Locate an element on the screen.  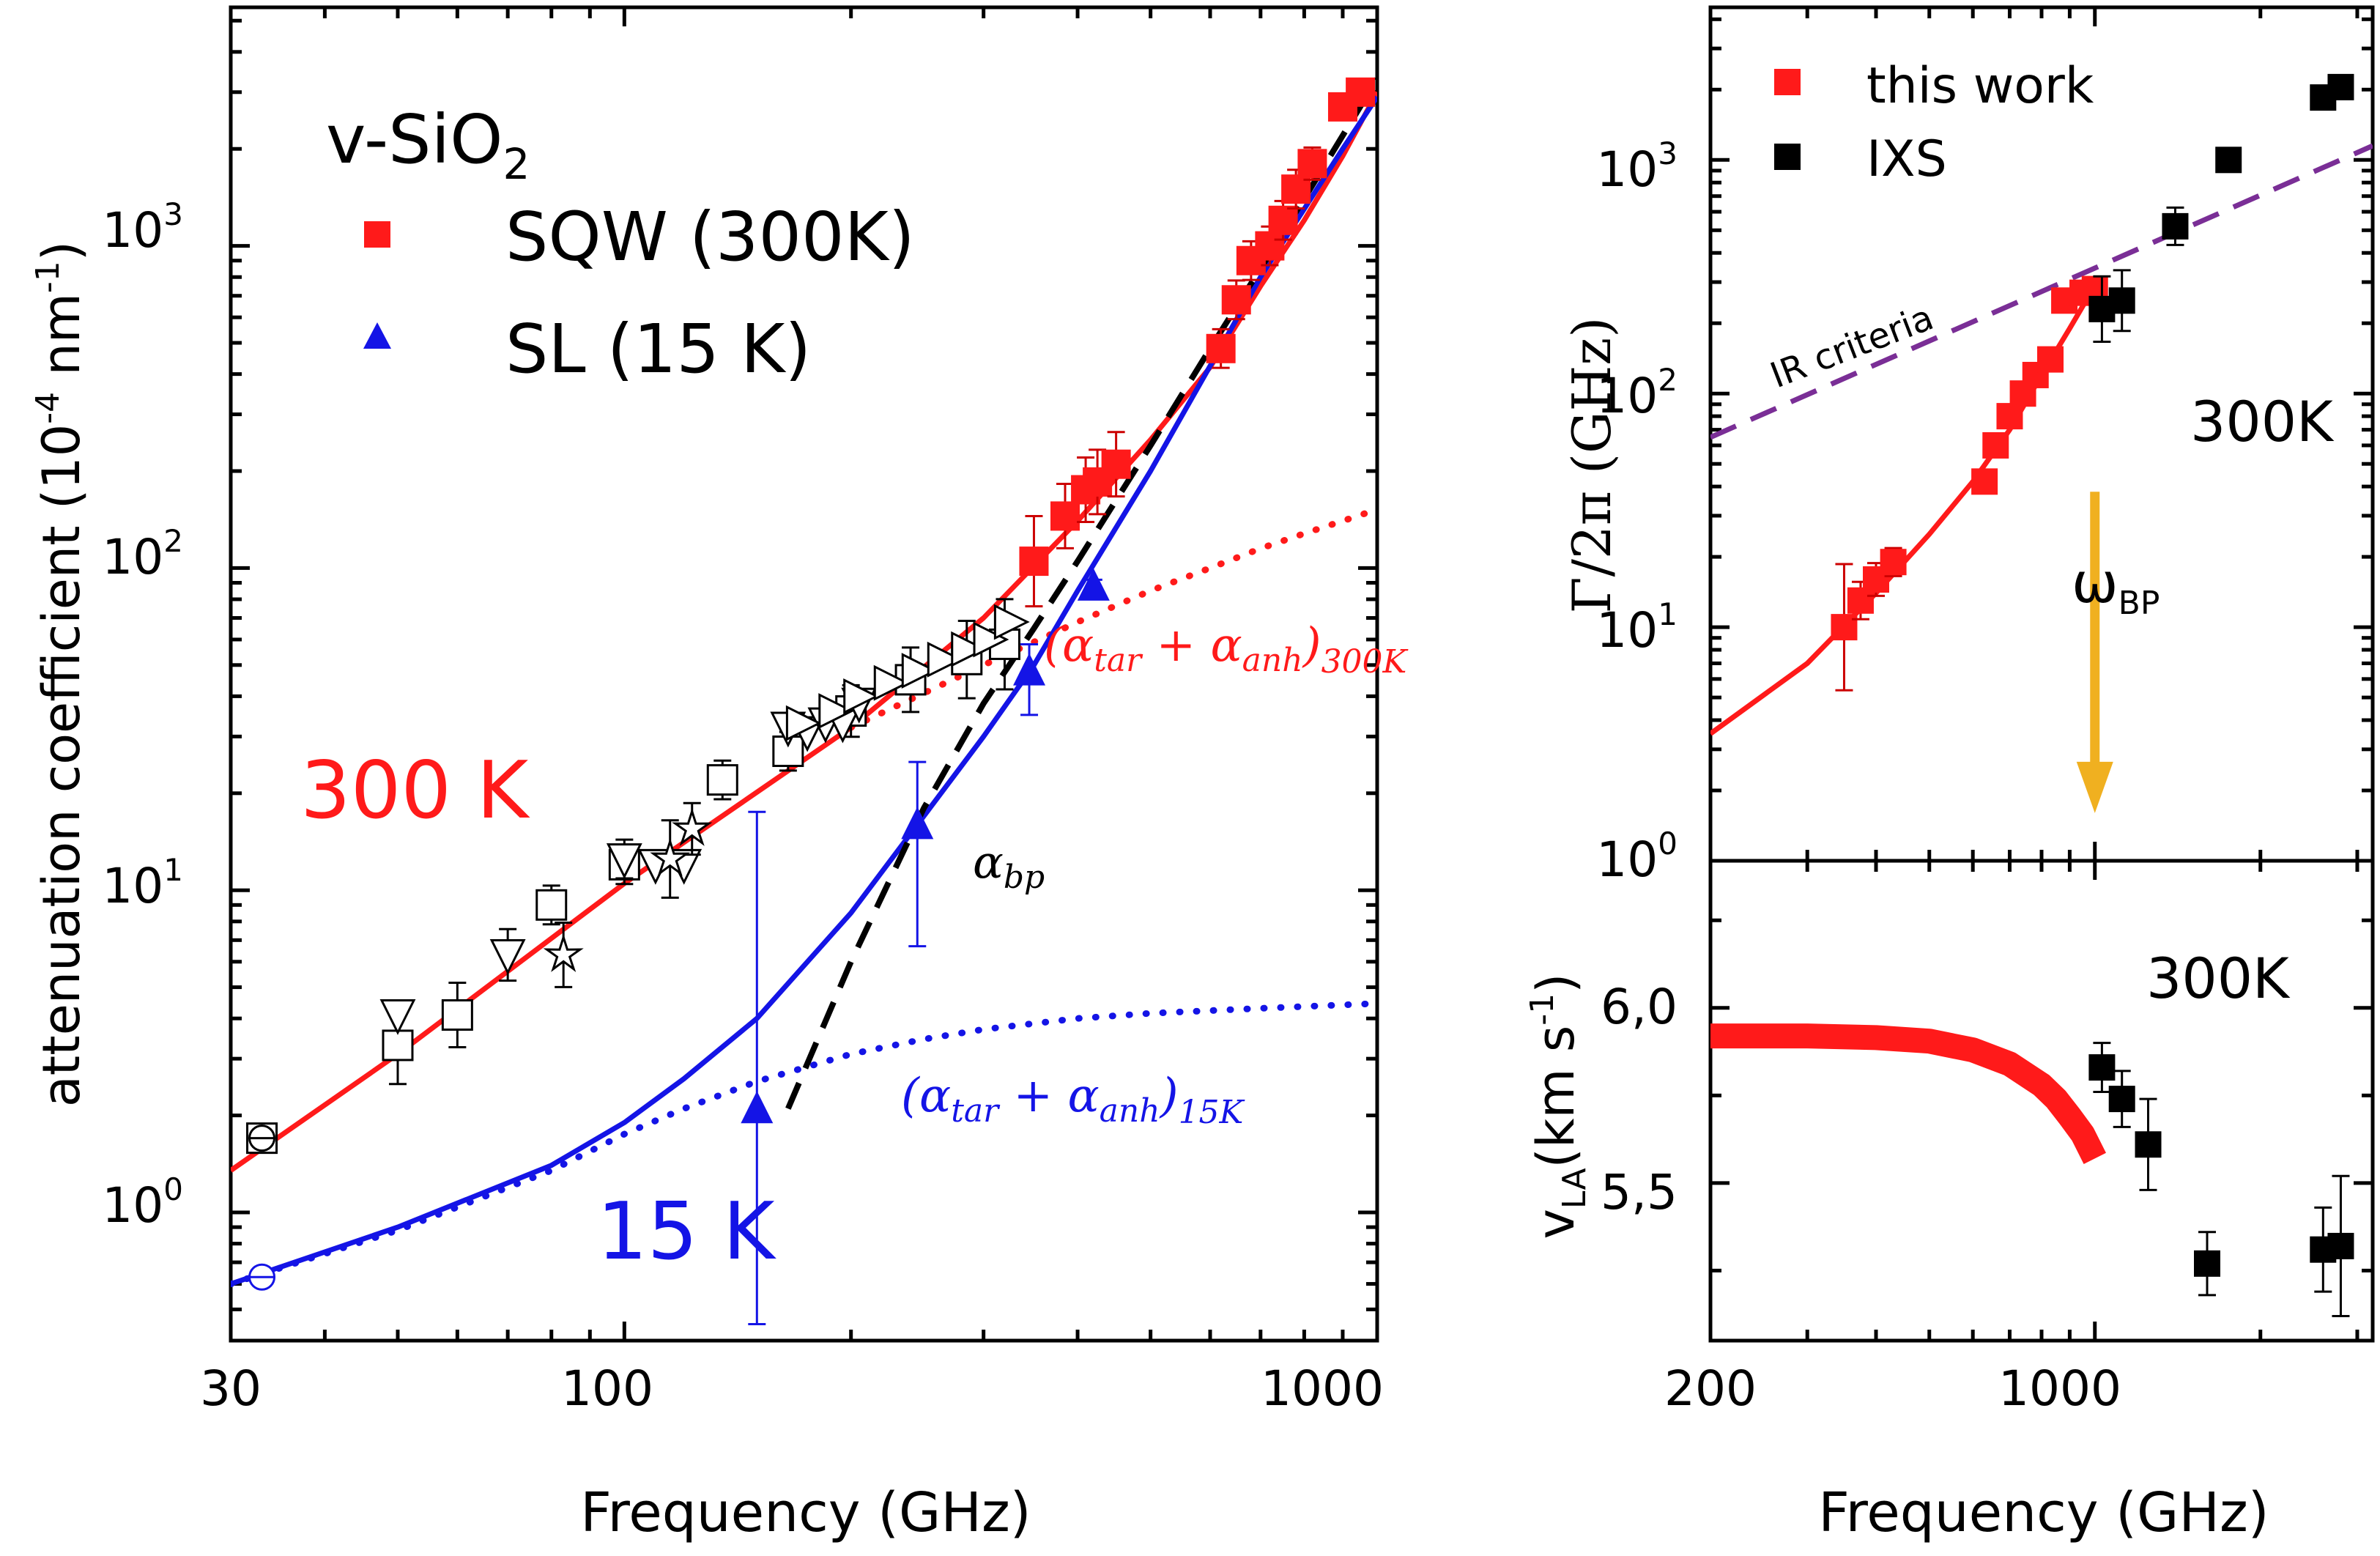
left-xtick-1000: 1000 is located at coordinates (1322, 1388).